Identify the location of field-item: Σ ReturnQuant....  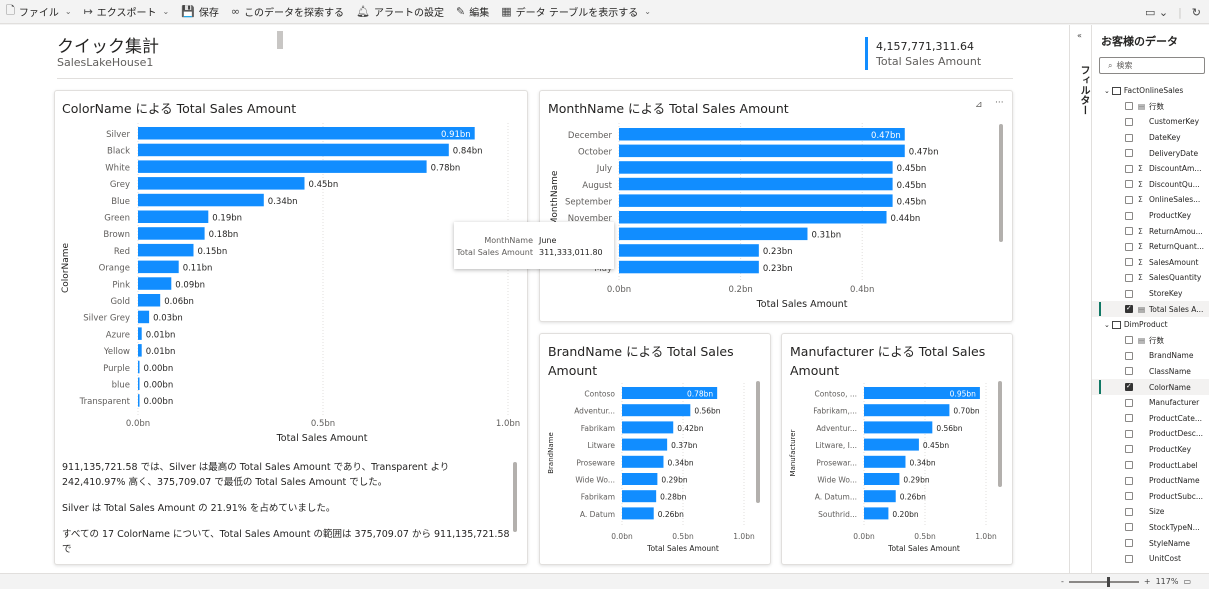
(1150, 247).